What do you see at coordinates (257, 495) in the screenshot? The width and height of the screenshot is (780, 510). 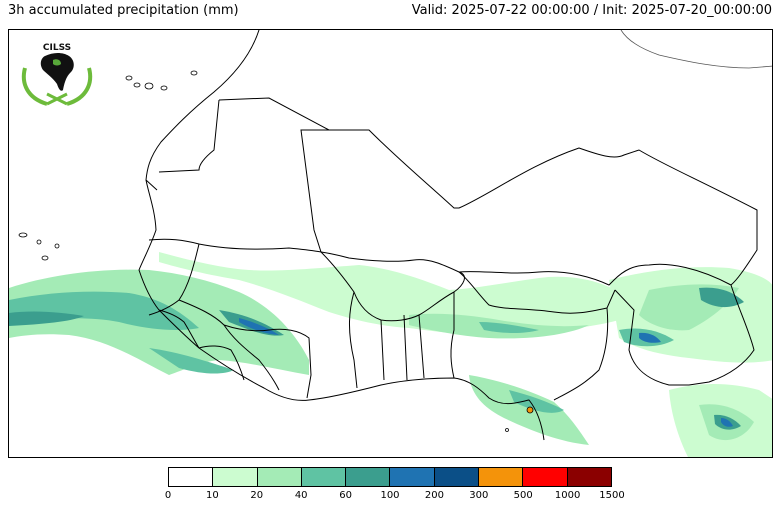 I see `colorbar-tick-label: 20` at bounding box center [257, 495].